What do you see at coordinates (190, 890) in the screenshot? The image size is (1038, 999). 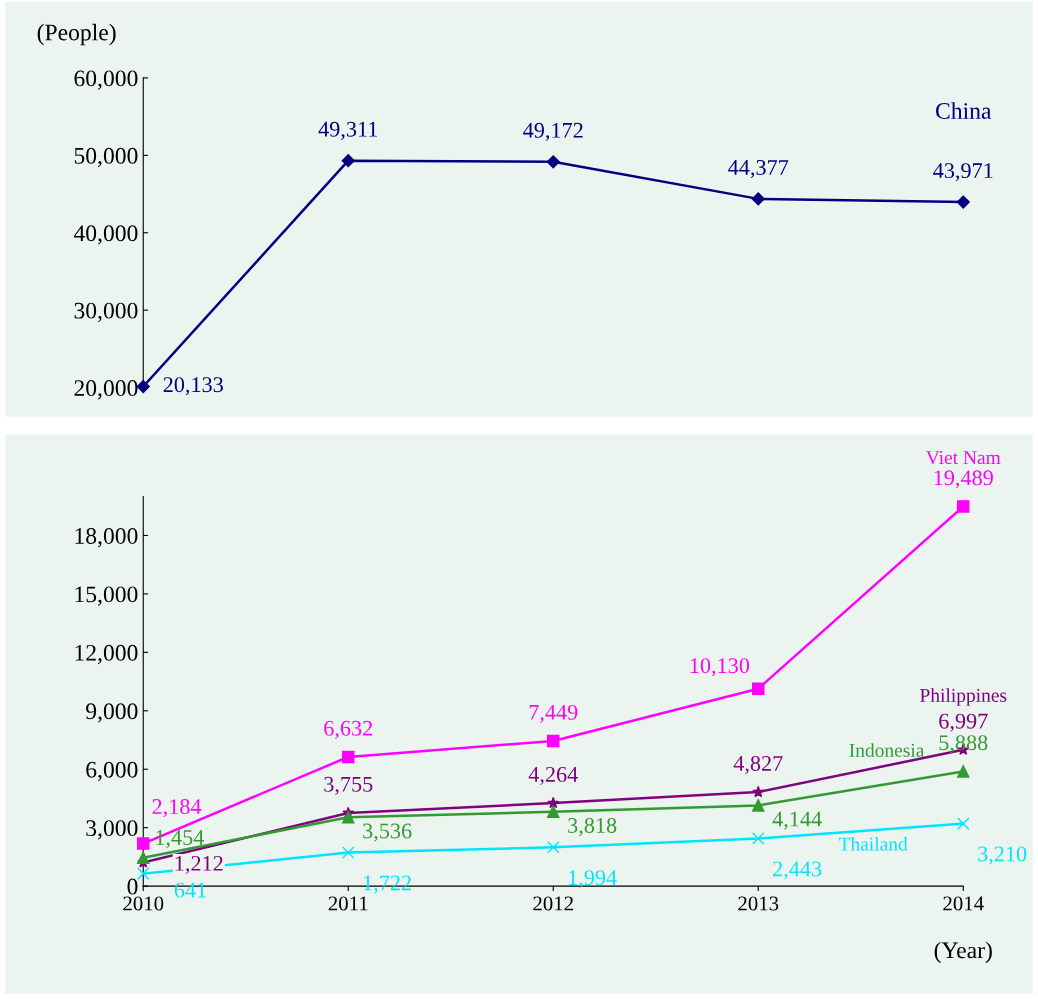 I see `data-label: 641` at bounding box center [190, 890].